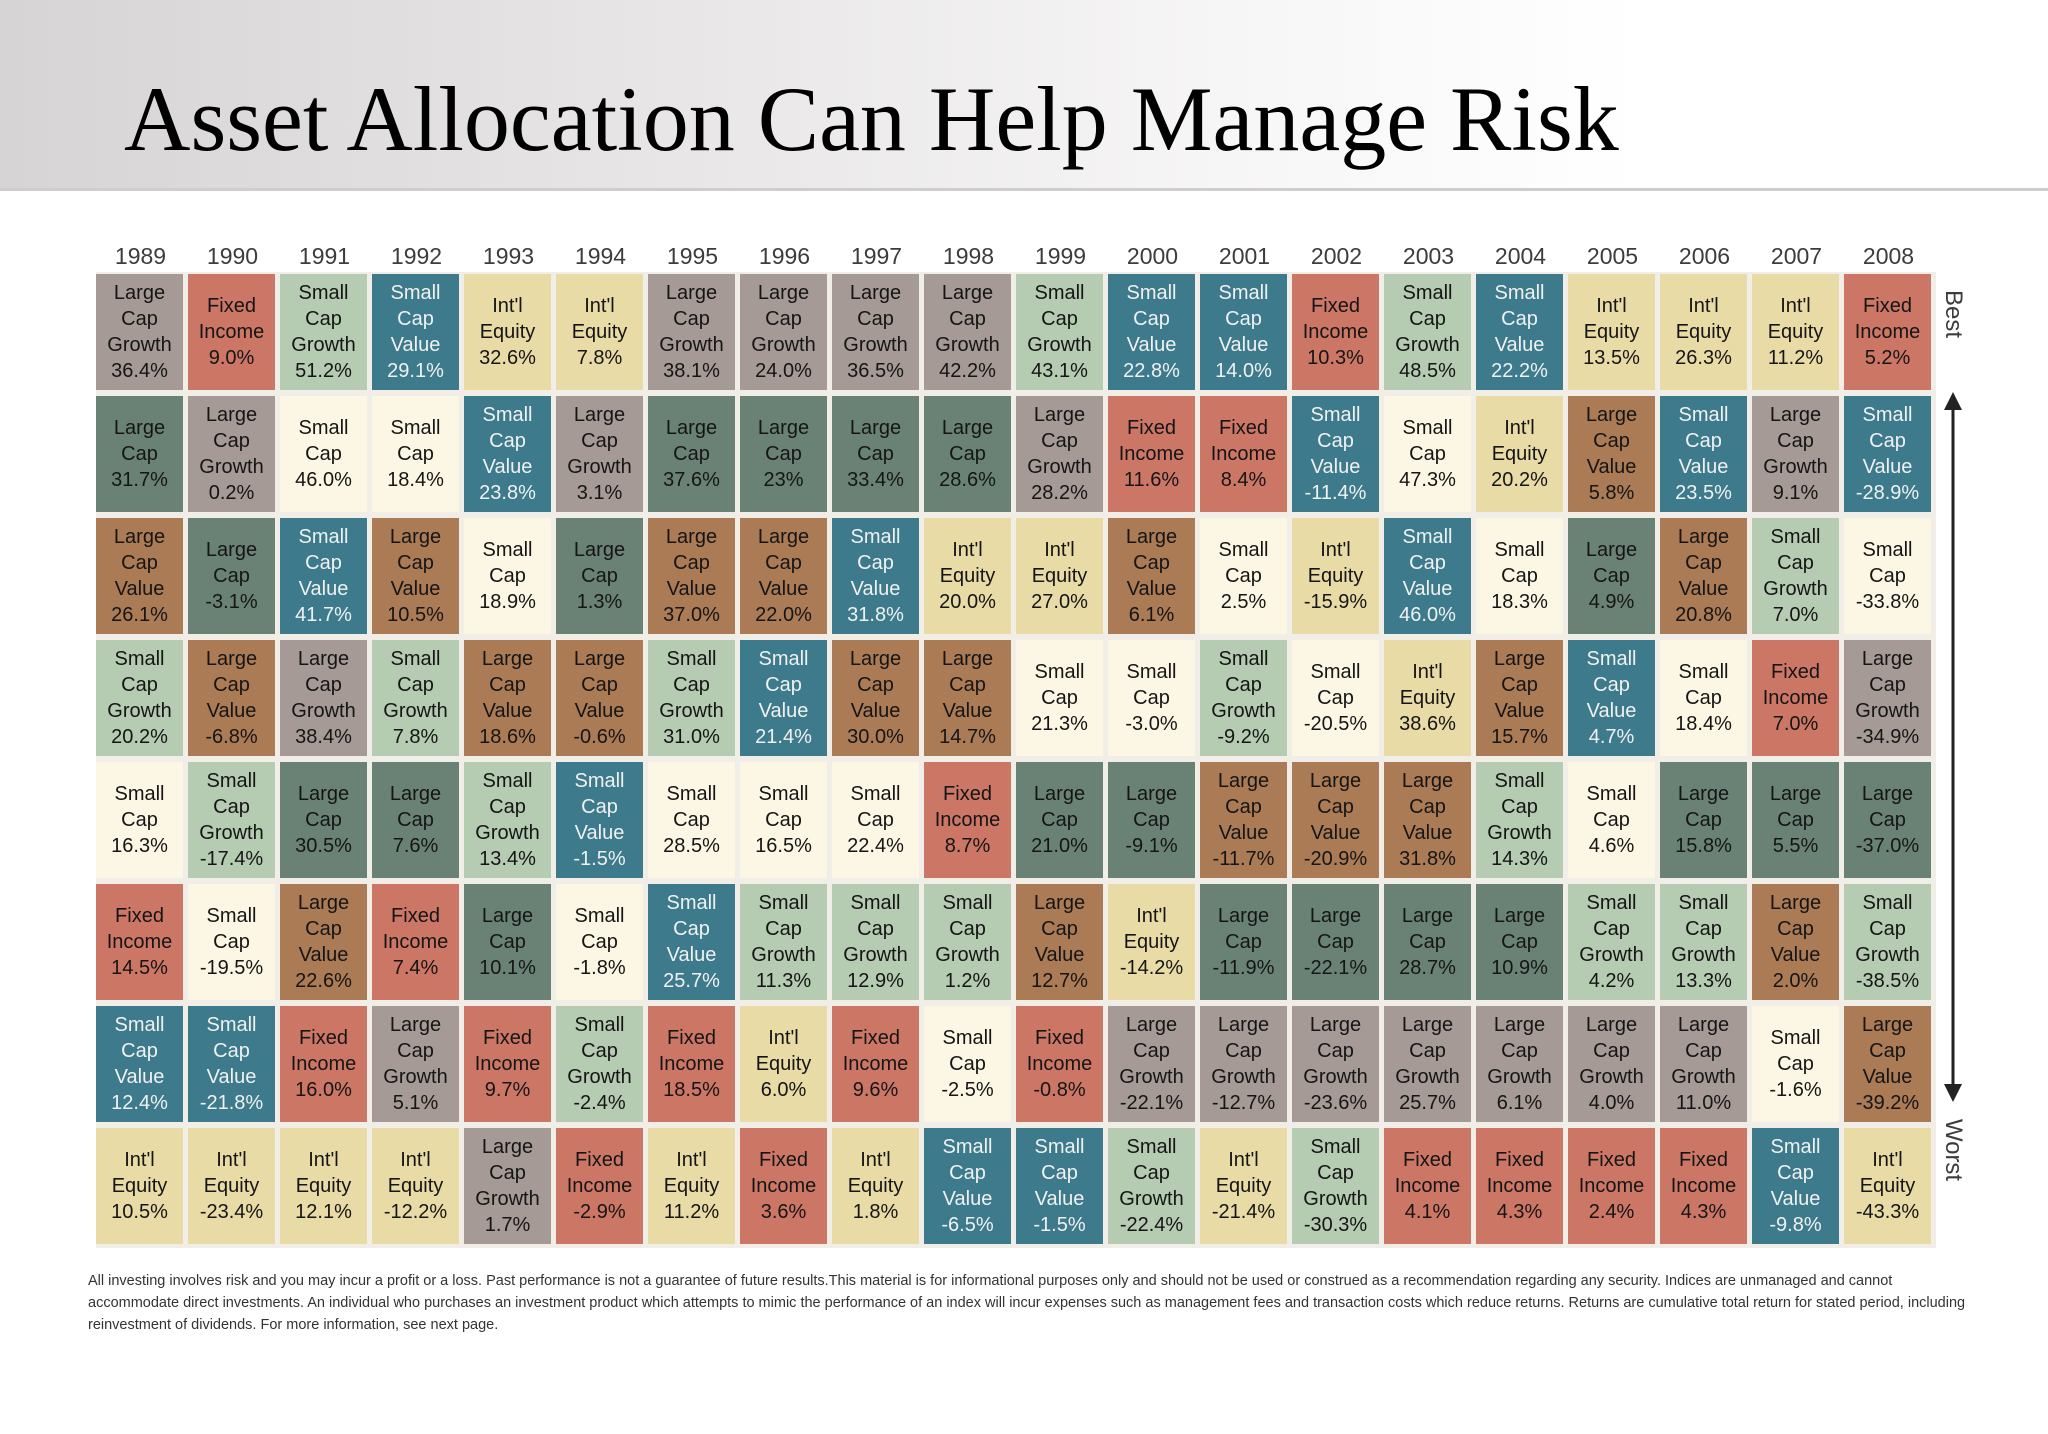 The image size is (2048, 1434). Describe the element at coordinates (139, 698) in the screenshot. I see `return-cell: Small Cap Growth 20.2%` at that location.